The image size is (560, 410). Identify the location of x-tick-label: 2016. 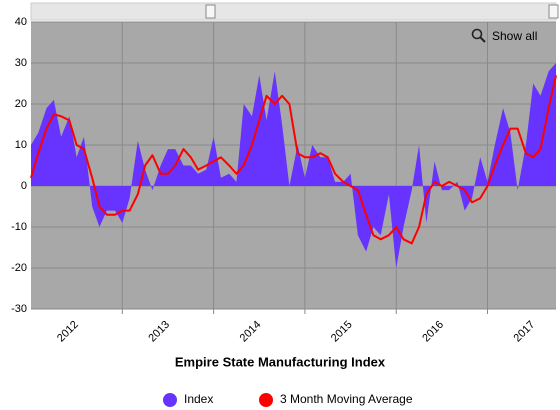
(433, 332).